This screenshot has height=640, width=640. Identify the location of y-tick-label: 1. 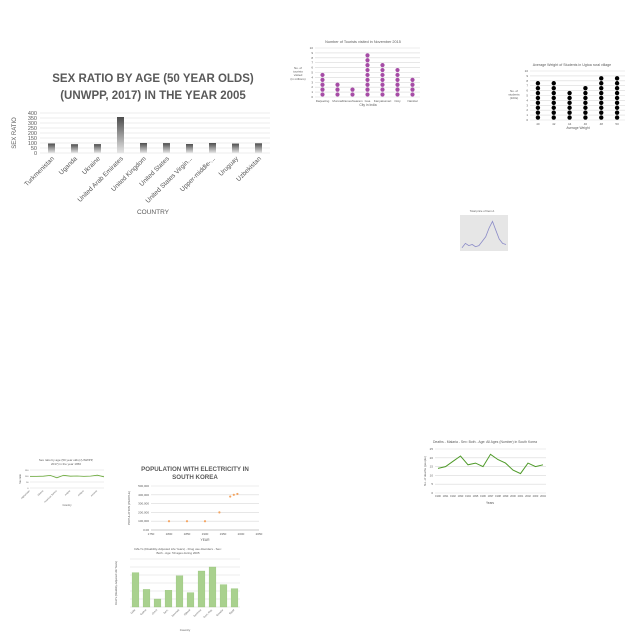
(527, 115).